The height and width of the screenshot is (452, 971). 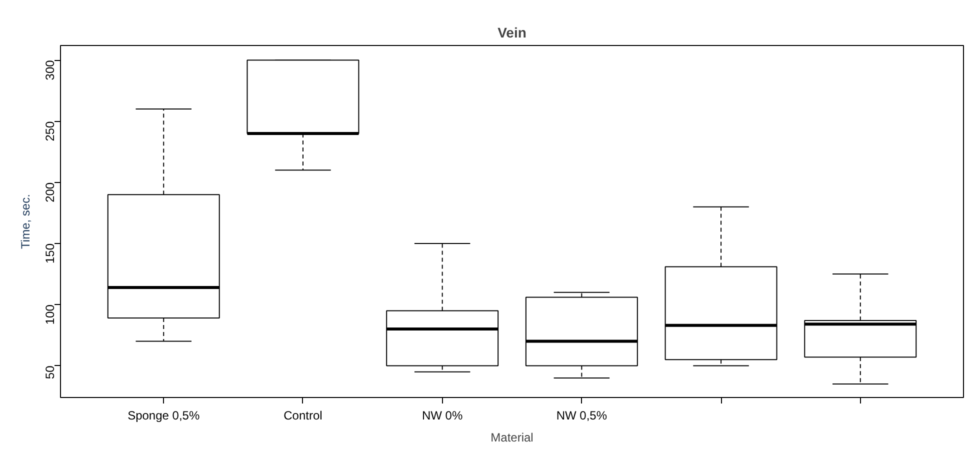 What do you see at coordinates (50, 253) in the screenshot?
I see `y-tick-label: 150` at bounding box center [50, 253].